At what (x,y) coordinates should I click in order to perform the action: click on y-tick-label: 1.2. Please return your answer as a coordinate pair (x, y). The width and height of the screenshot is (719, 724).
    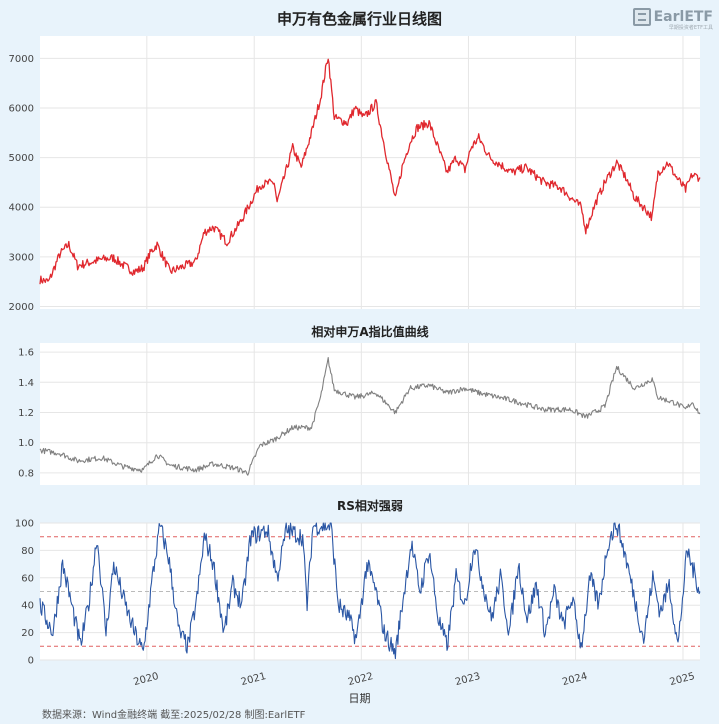
    Looking at the image, I should click on (26, 413).